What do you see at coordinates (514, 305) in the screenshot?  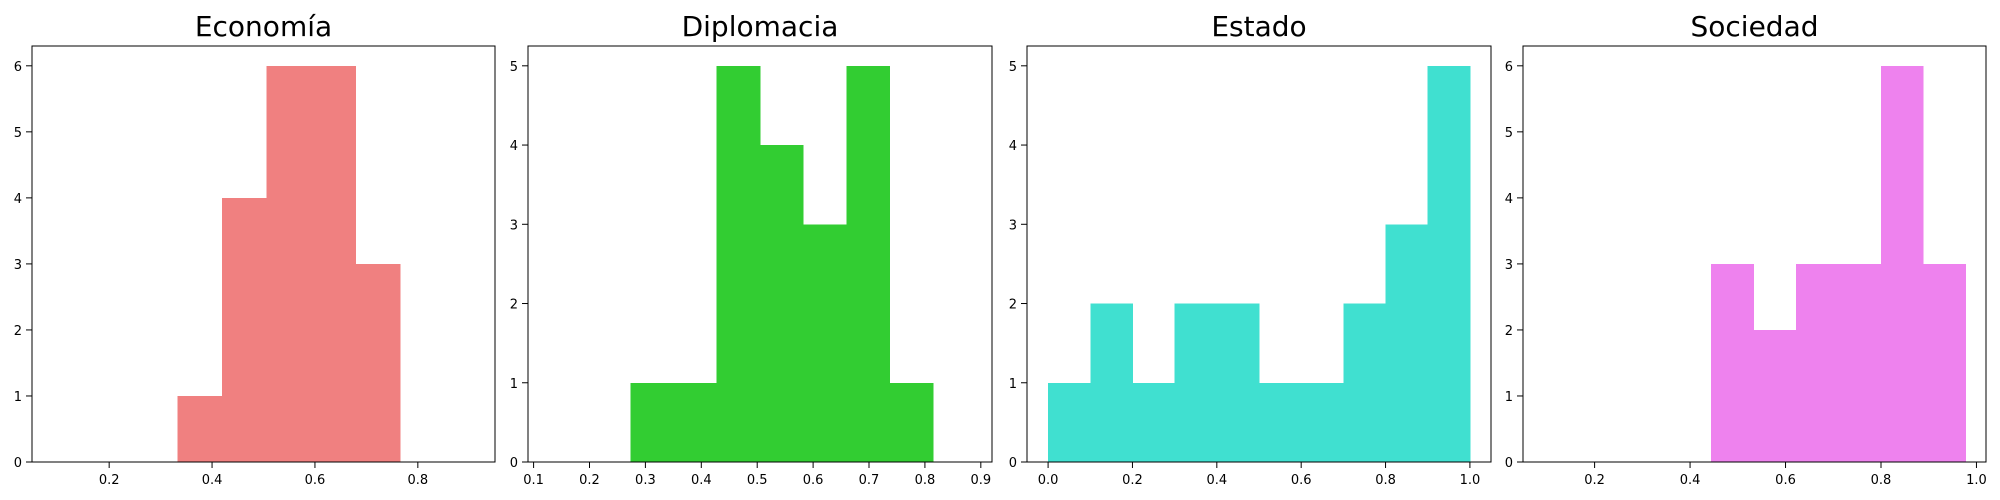 I see `y-tick-label-diplomacia: 2` at bounding box center [514, 305].